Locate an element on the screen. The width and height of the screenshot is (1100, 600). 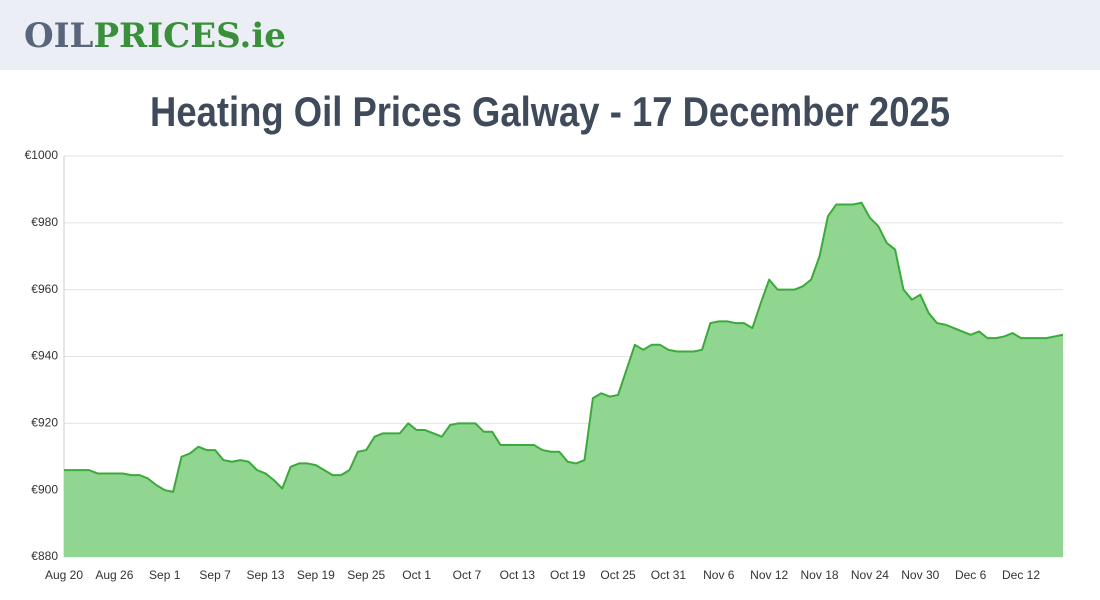
y-tick-label: €880 is located at coordinates (44, 556).